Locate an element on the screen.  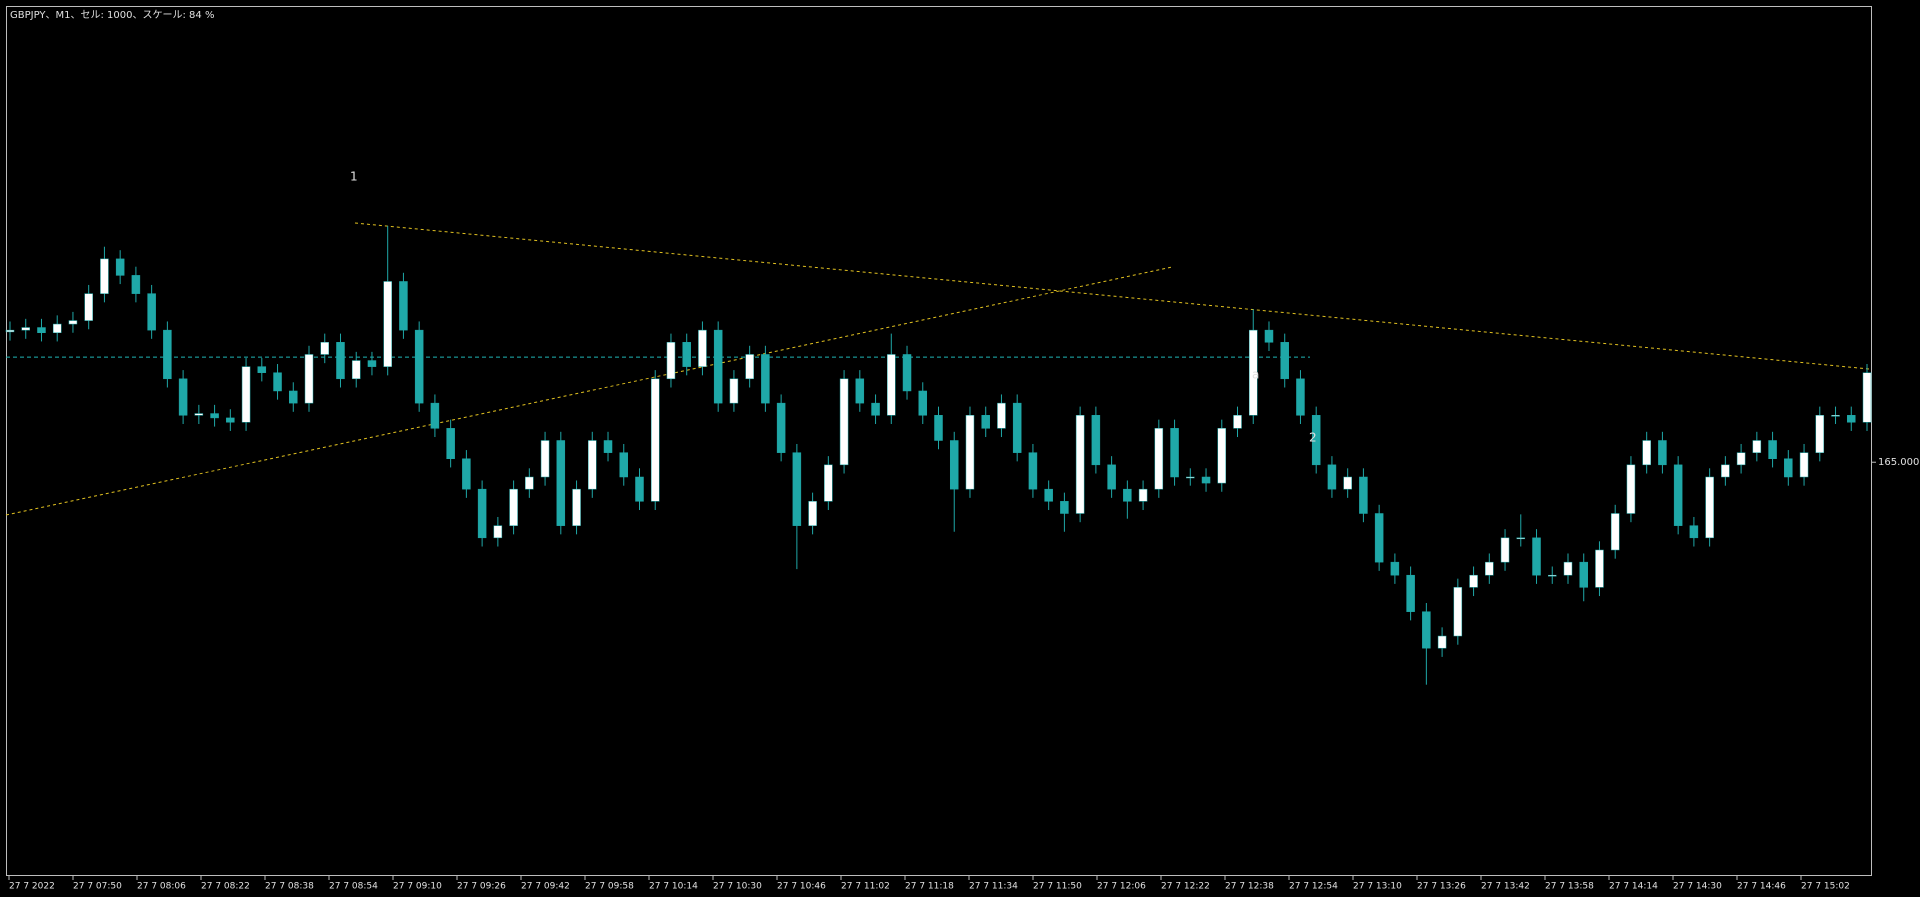
x-tick-label: 27 7 08:54 is located at coordinates (353, 887).